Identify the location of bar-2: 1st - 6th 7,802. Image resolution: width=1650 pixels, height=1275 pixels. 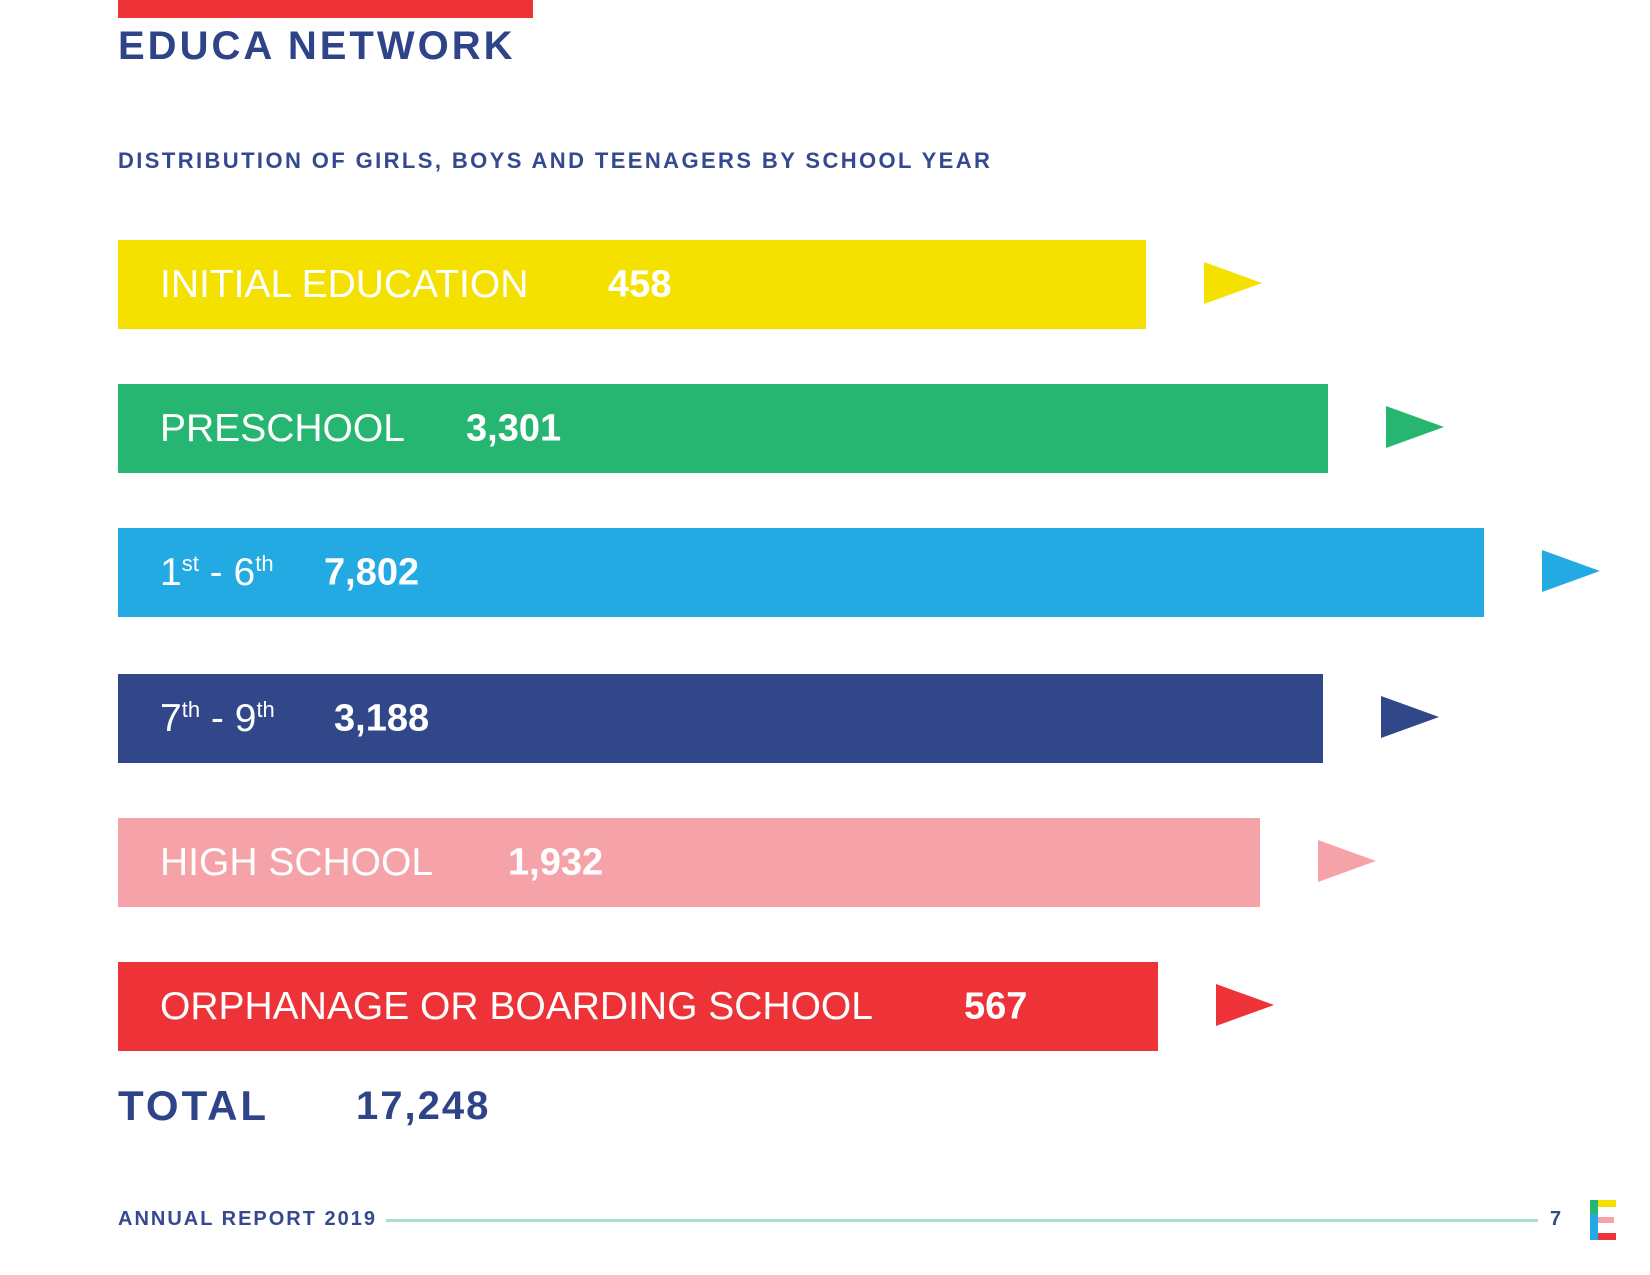
(801, 572).